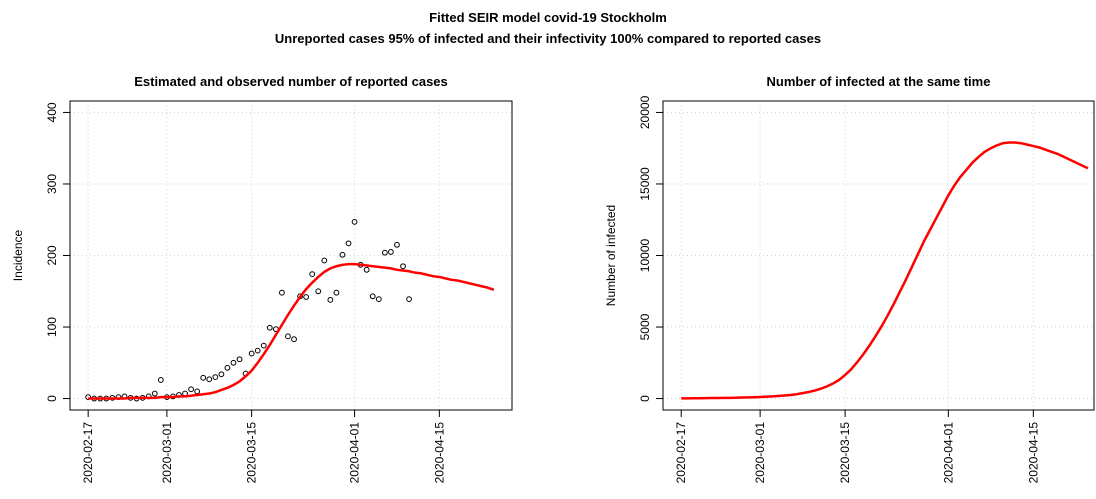 This screenshot has height=499, width=1096. What do you see at coordinates (52, 184) in the screenshot?
I see `y-tick-label: 300` at bounding box center [52, 184].